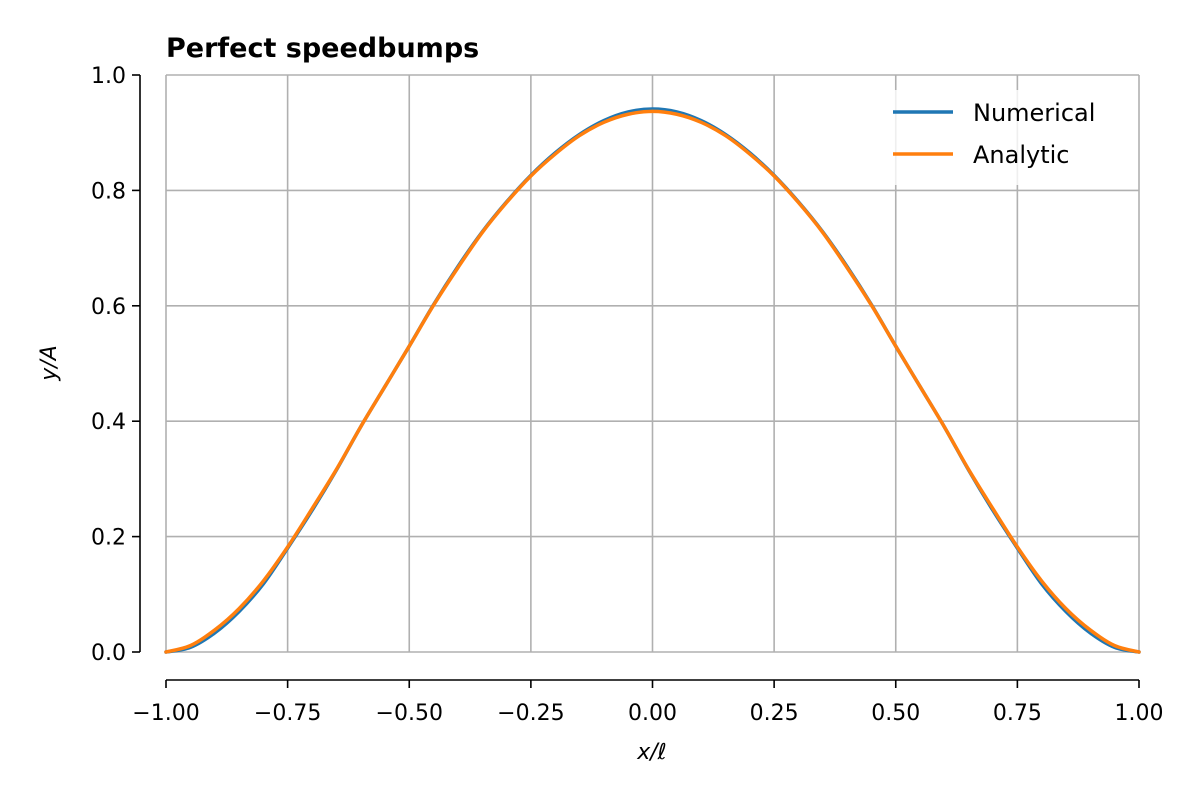  What do you see at coordinates (322, 48) in the screenshot?
I see `chart-title: Perfect speedbumps` at bounding box center [322, 48].